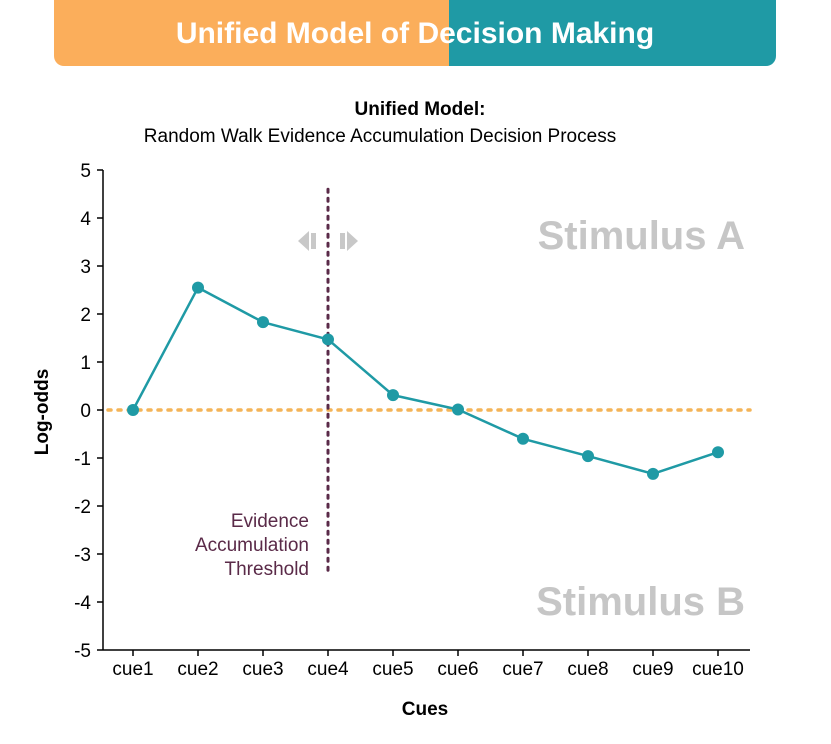  What do you see at coordinates (85, 171) in the screenshot?
I see `y-tick-label: 5` at bounding box center [85, 171].